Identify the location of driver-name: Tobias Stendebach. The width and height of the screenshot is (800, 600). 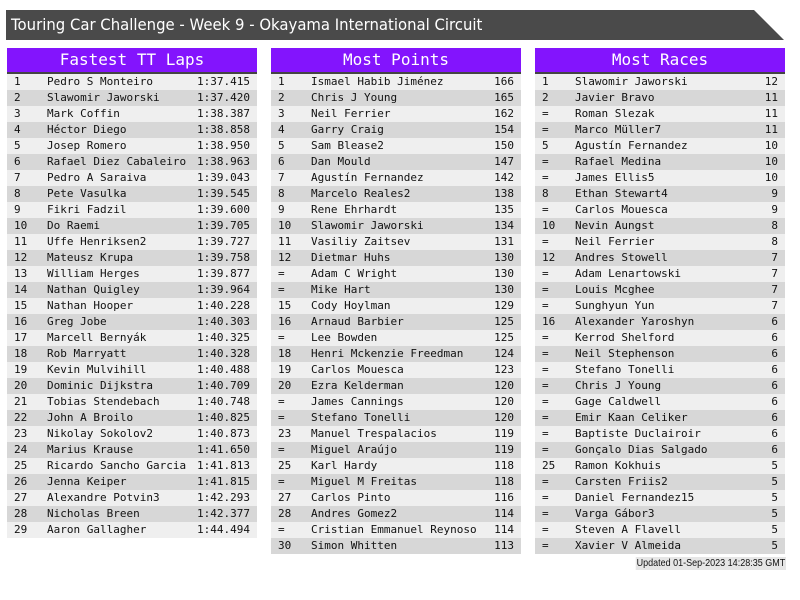
(103, 401).